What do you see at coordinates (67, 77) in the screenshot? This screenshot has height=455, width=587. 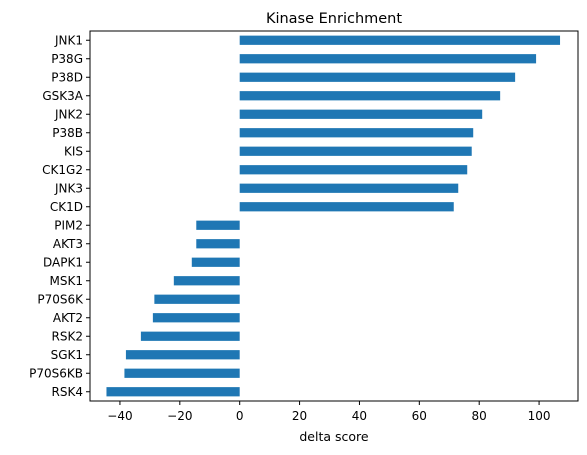 I see `y-tick-label: P38D` at bounding box center [67, 77].